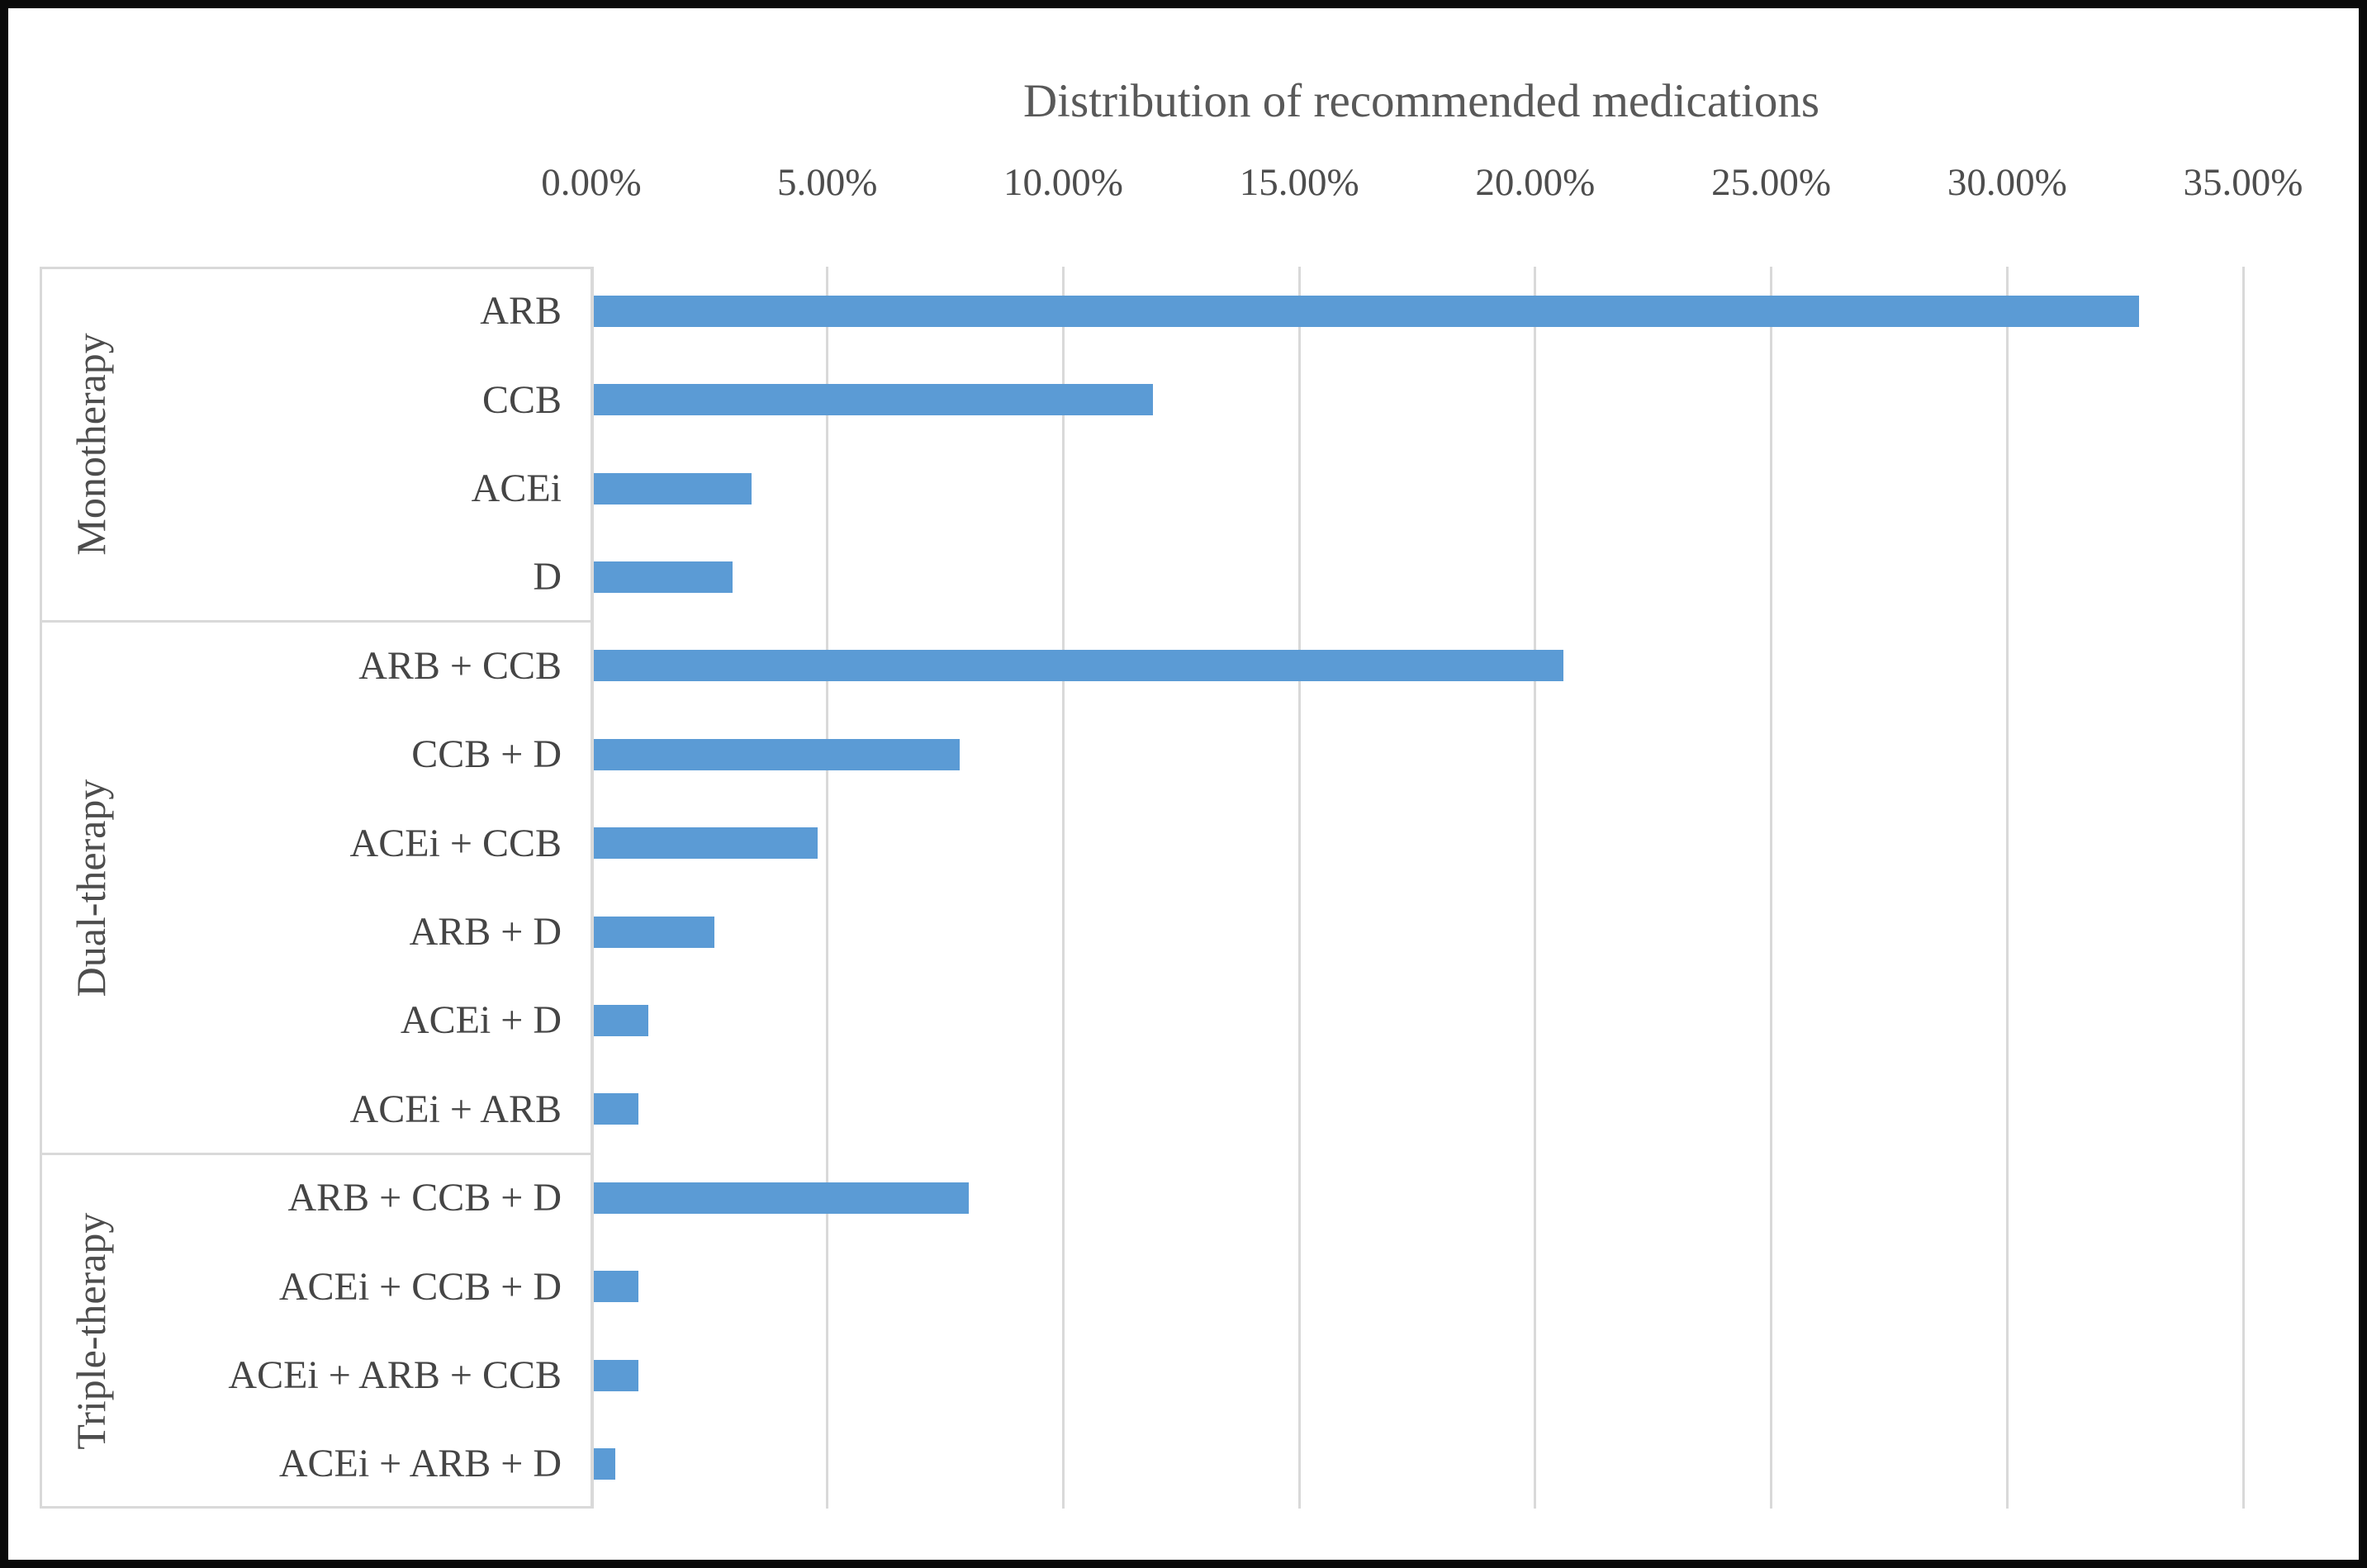 Image resolution: width=2367 pixels, height=1568 pixels. I want to click on category-label: ARB + CCB, so click(460, 665).